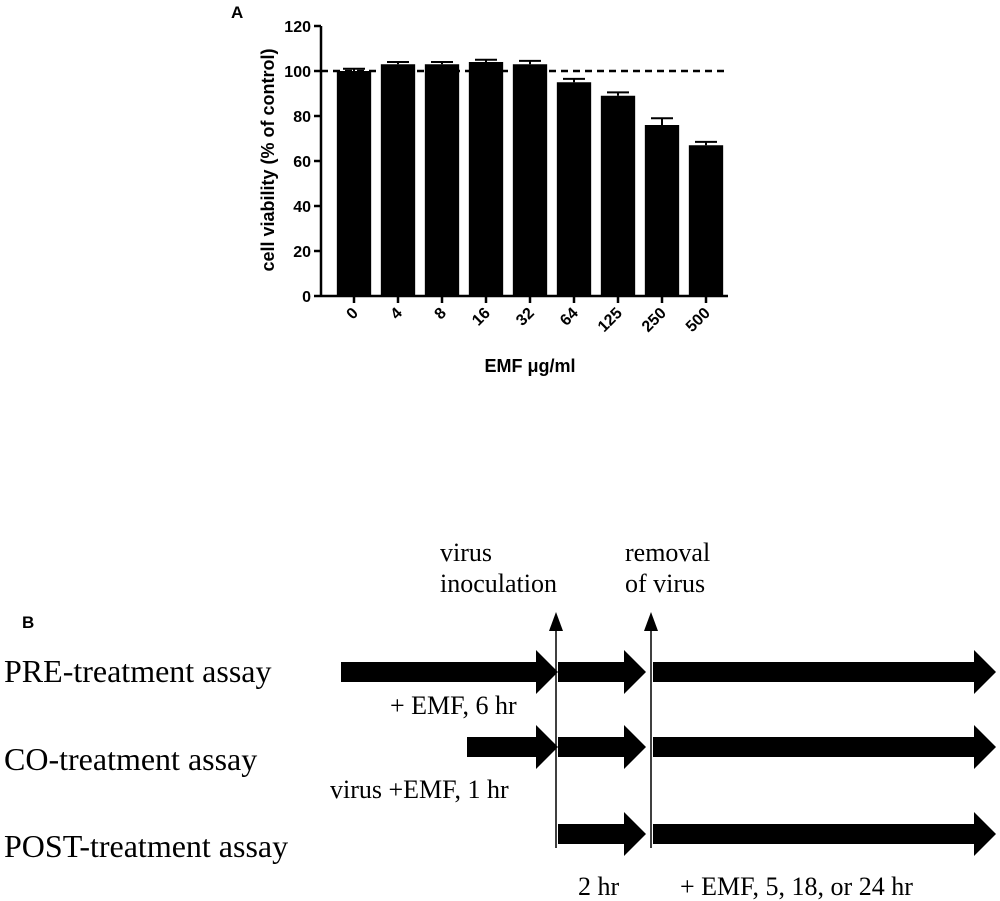  Describe the element at coordinates (146, 846) in the screenshot. I see `post-treatment-label: POST-treatment assay` at that location.